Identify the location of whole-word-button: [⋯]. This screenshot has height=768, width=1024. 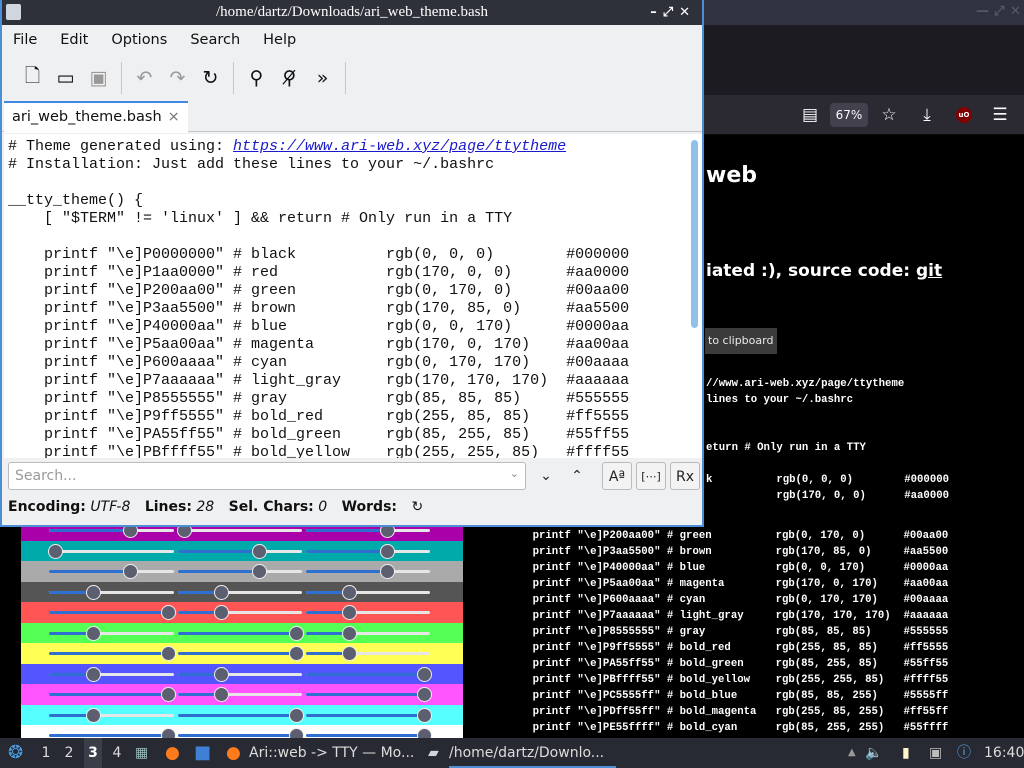
(651, 476).